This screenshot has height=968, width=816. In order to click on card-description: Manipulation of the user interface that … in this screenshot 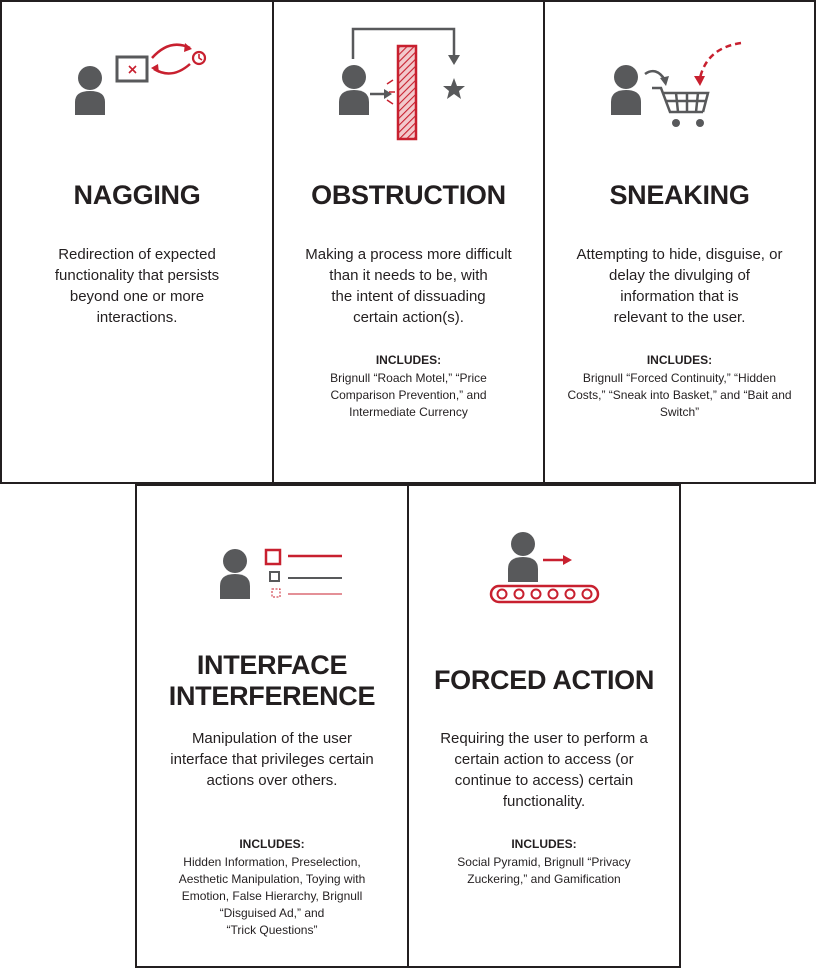, I will do `click(272, 759)`.